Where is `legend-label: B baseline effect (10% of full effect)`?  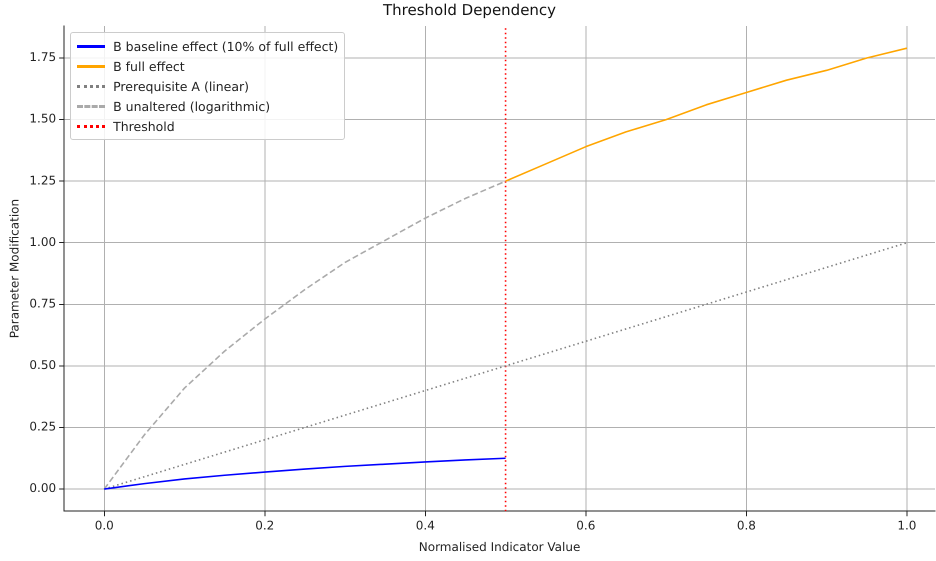 legend-label: B baseline effect (10% of full effect) is located at coordinates (225, 46).